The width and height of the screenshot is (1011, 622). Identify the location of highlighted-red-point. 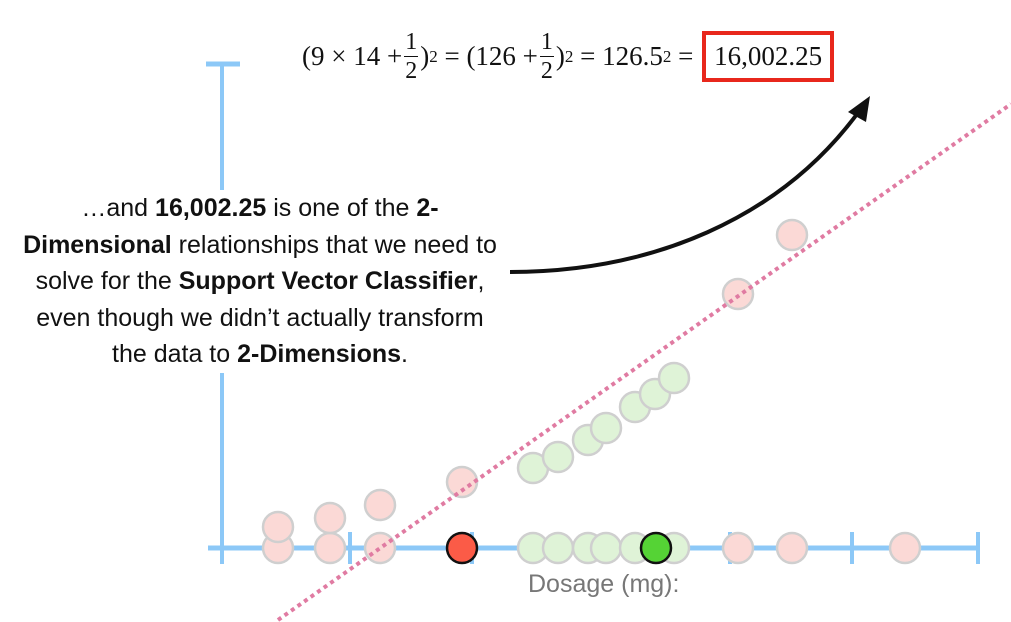
(462, 548).